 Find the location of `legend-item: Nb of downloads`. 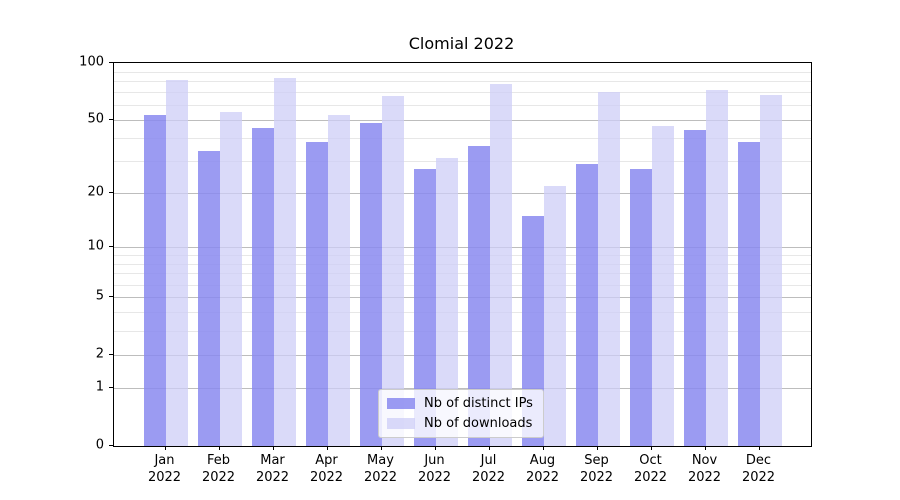

legend-item: Nb of downloads is located at coordinates (460, 423).